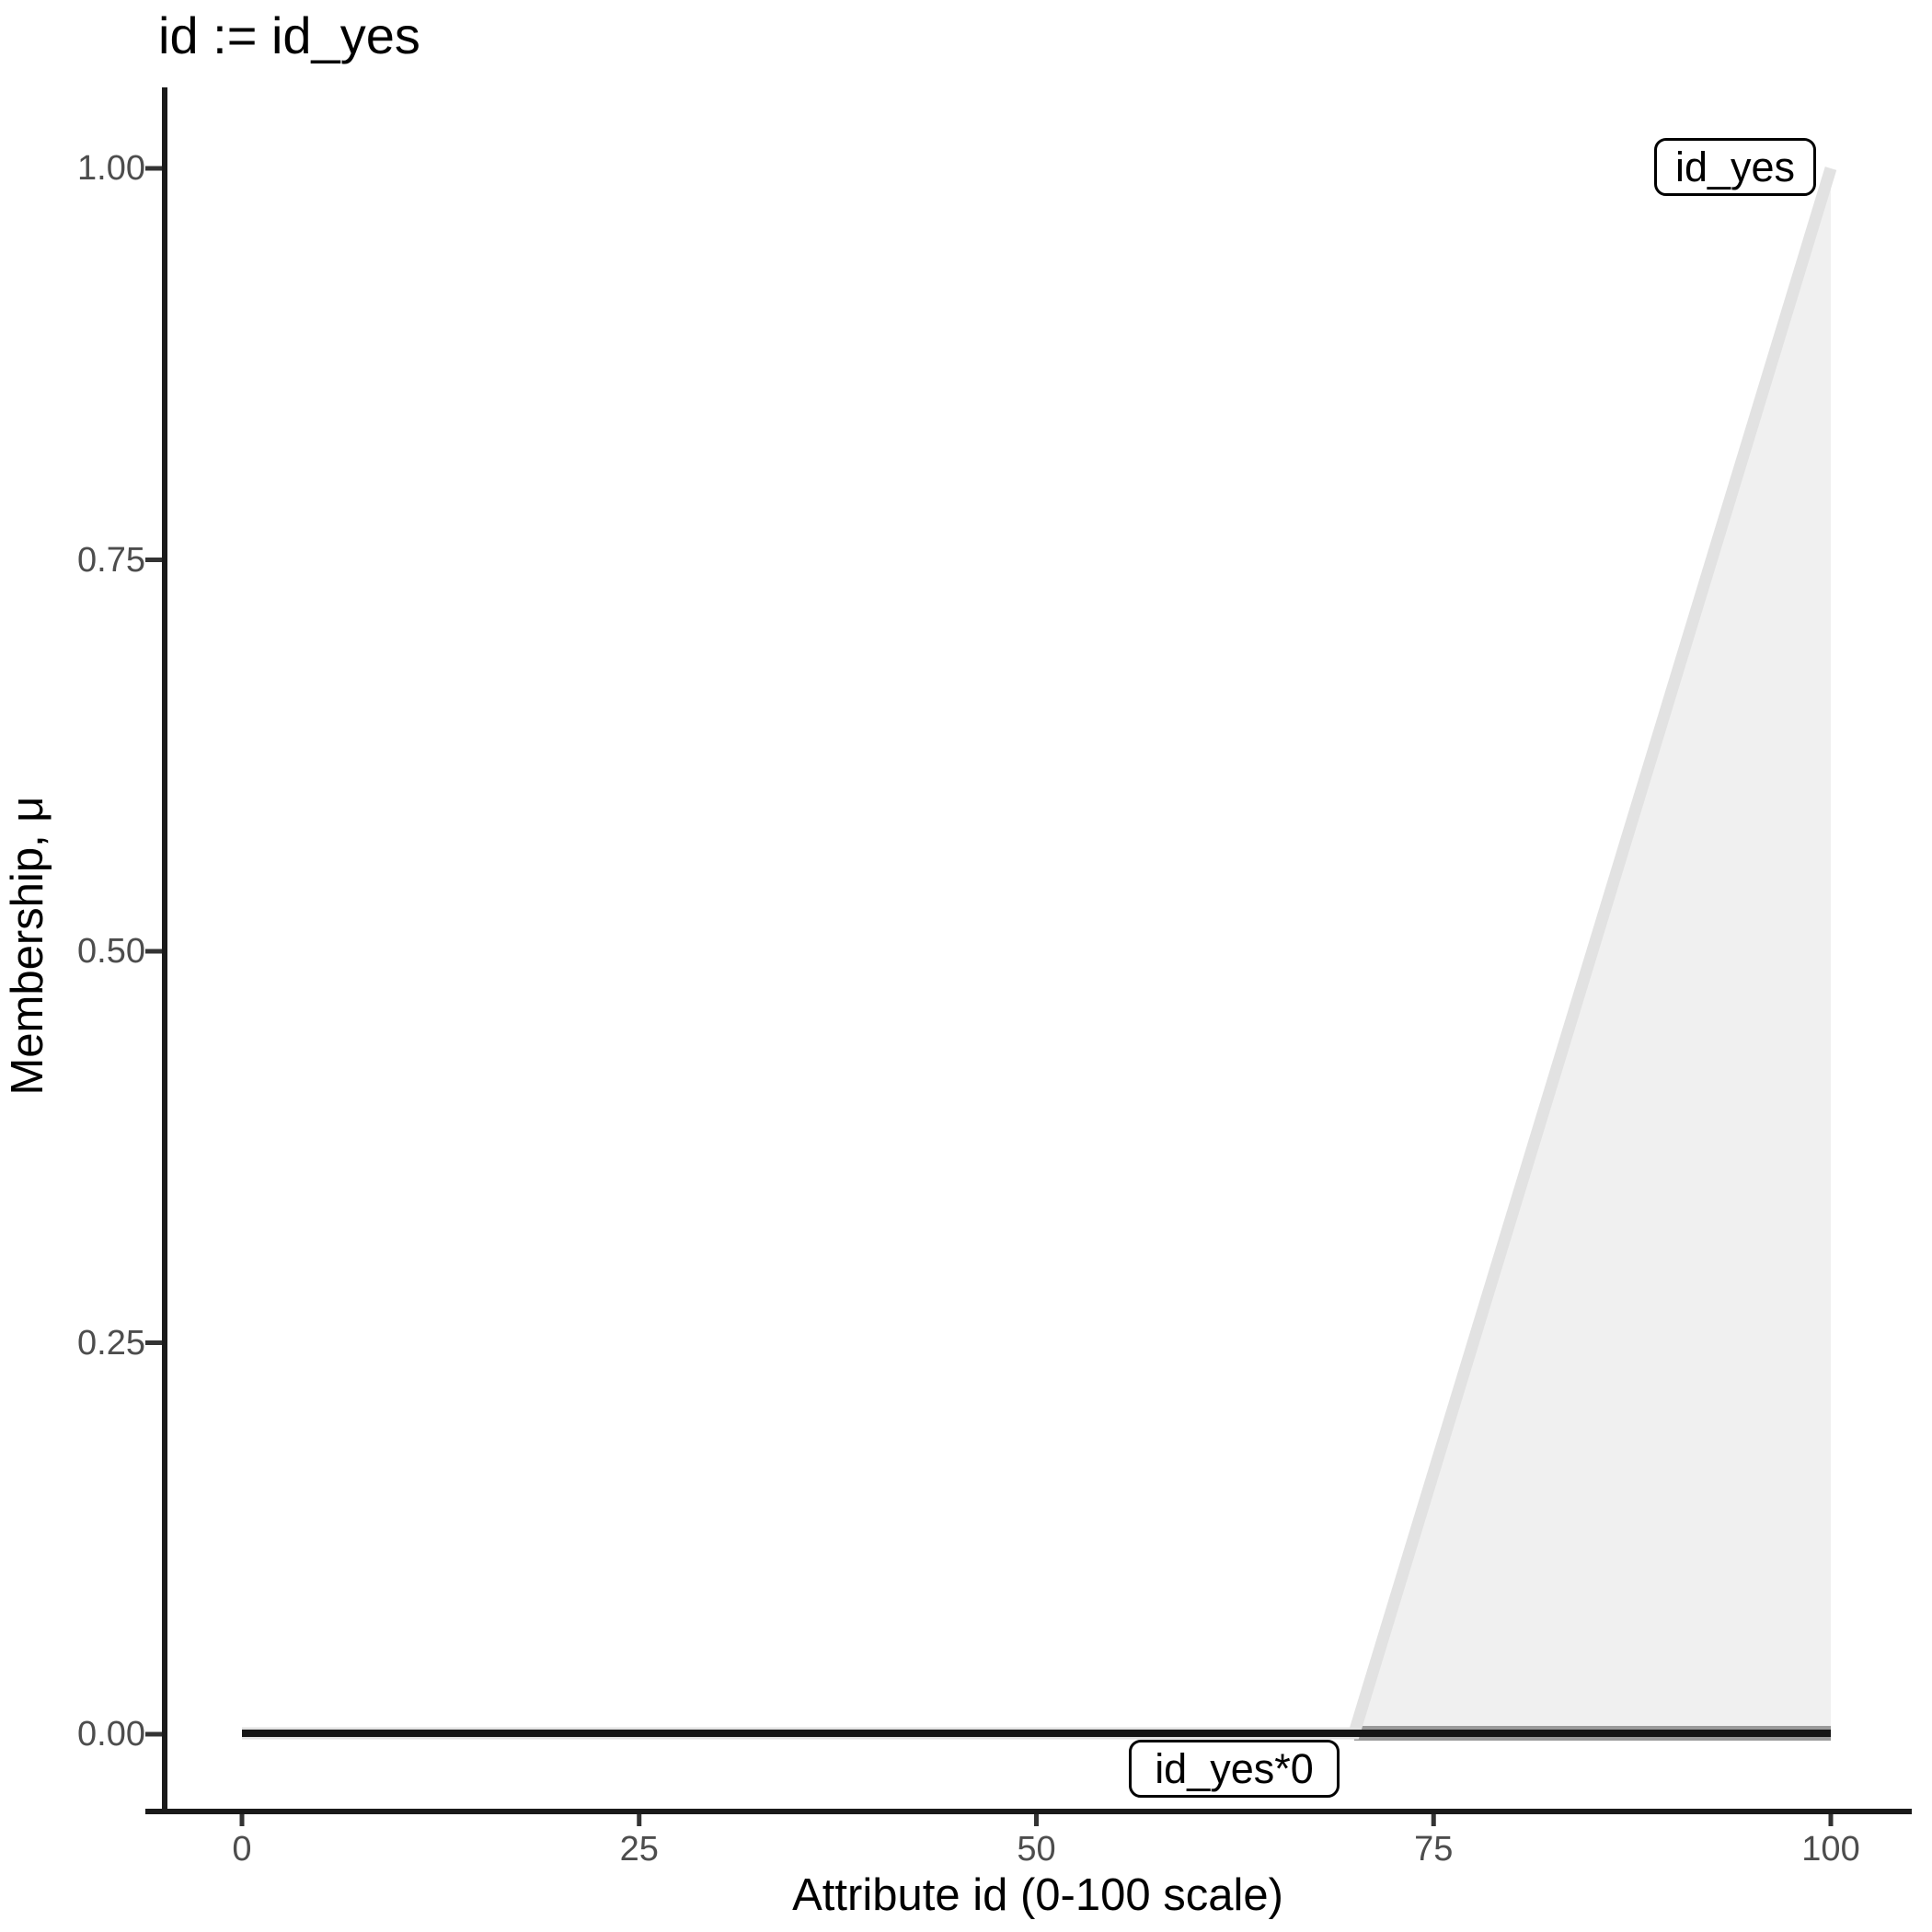 This screenshot has width=1932, height=1932. I want to click on y-tick-label: 0.00, so click(111, 1734).